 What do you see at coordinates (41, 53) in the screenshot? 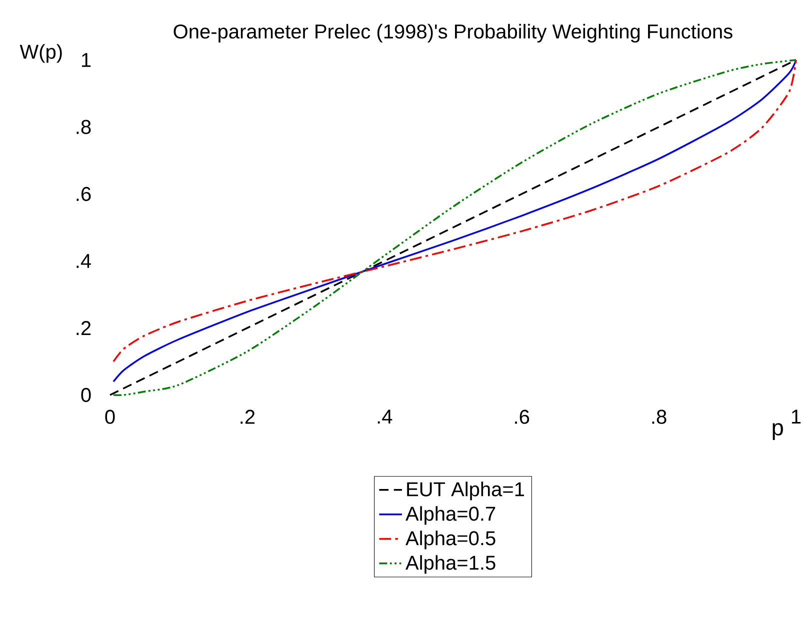
I see `y-axis-title: W(p)` at bounding box center [41, 53].